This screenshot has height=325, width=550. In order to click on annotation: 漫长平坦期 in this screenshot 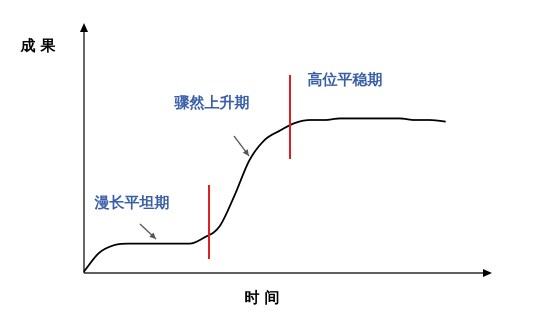, I will do `click(132, 203)`.